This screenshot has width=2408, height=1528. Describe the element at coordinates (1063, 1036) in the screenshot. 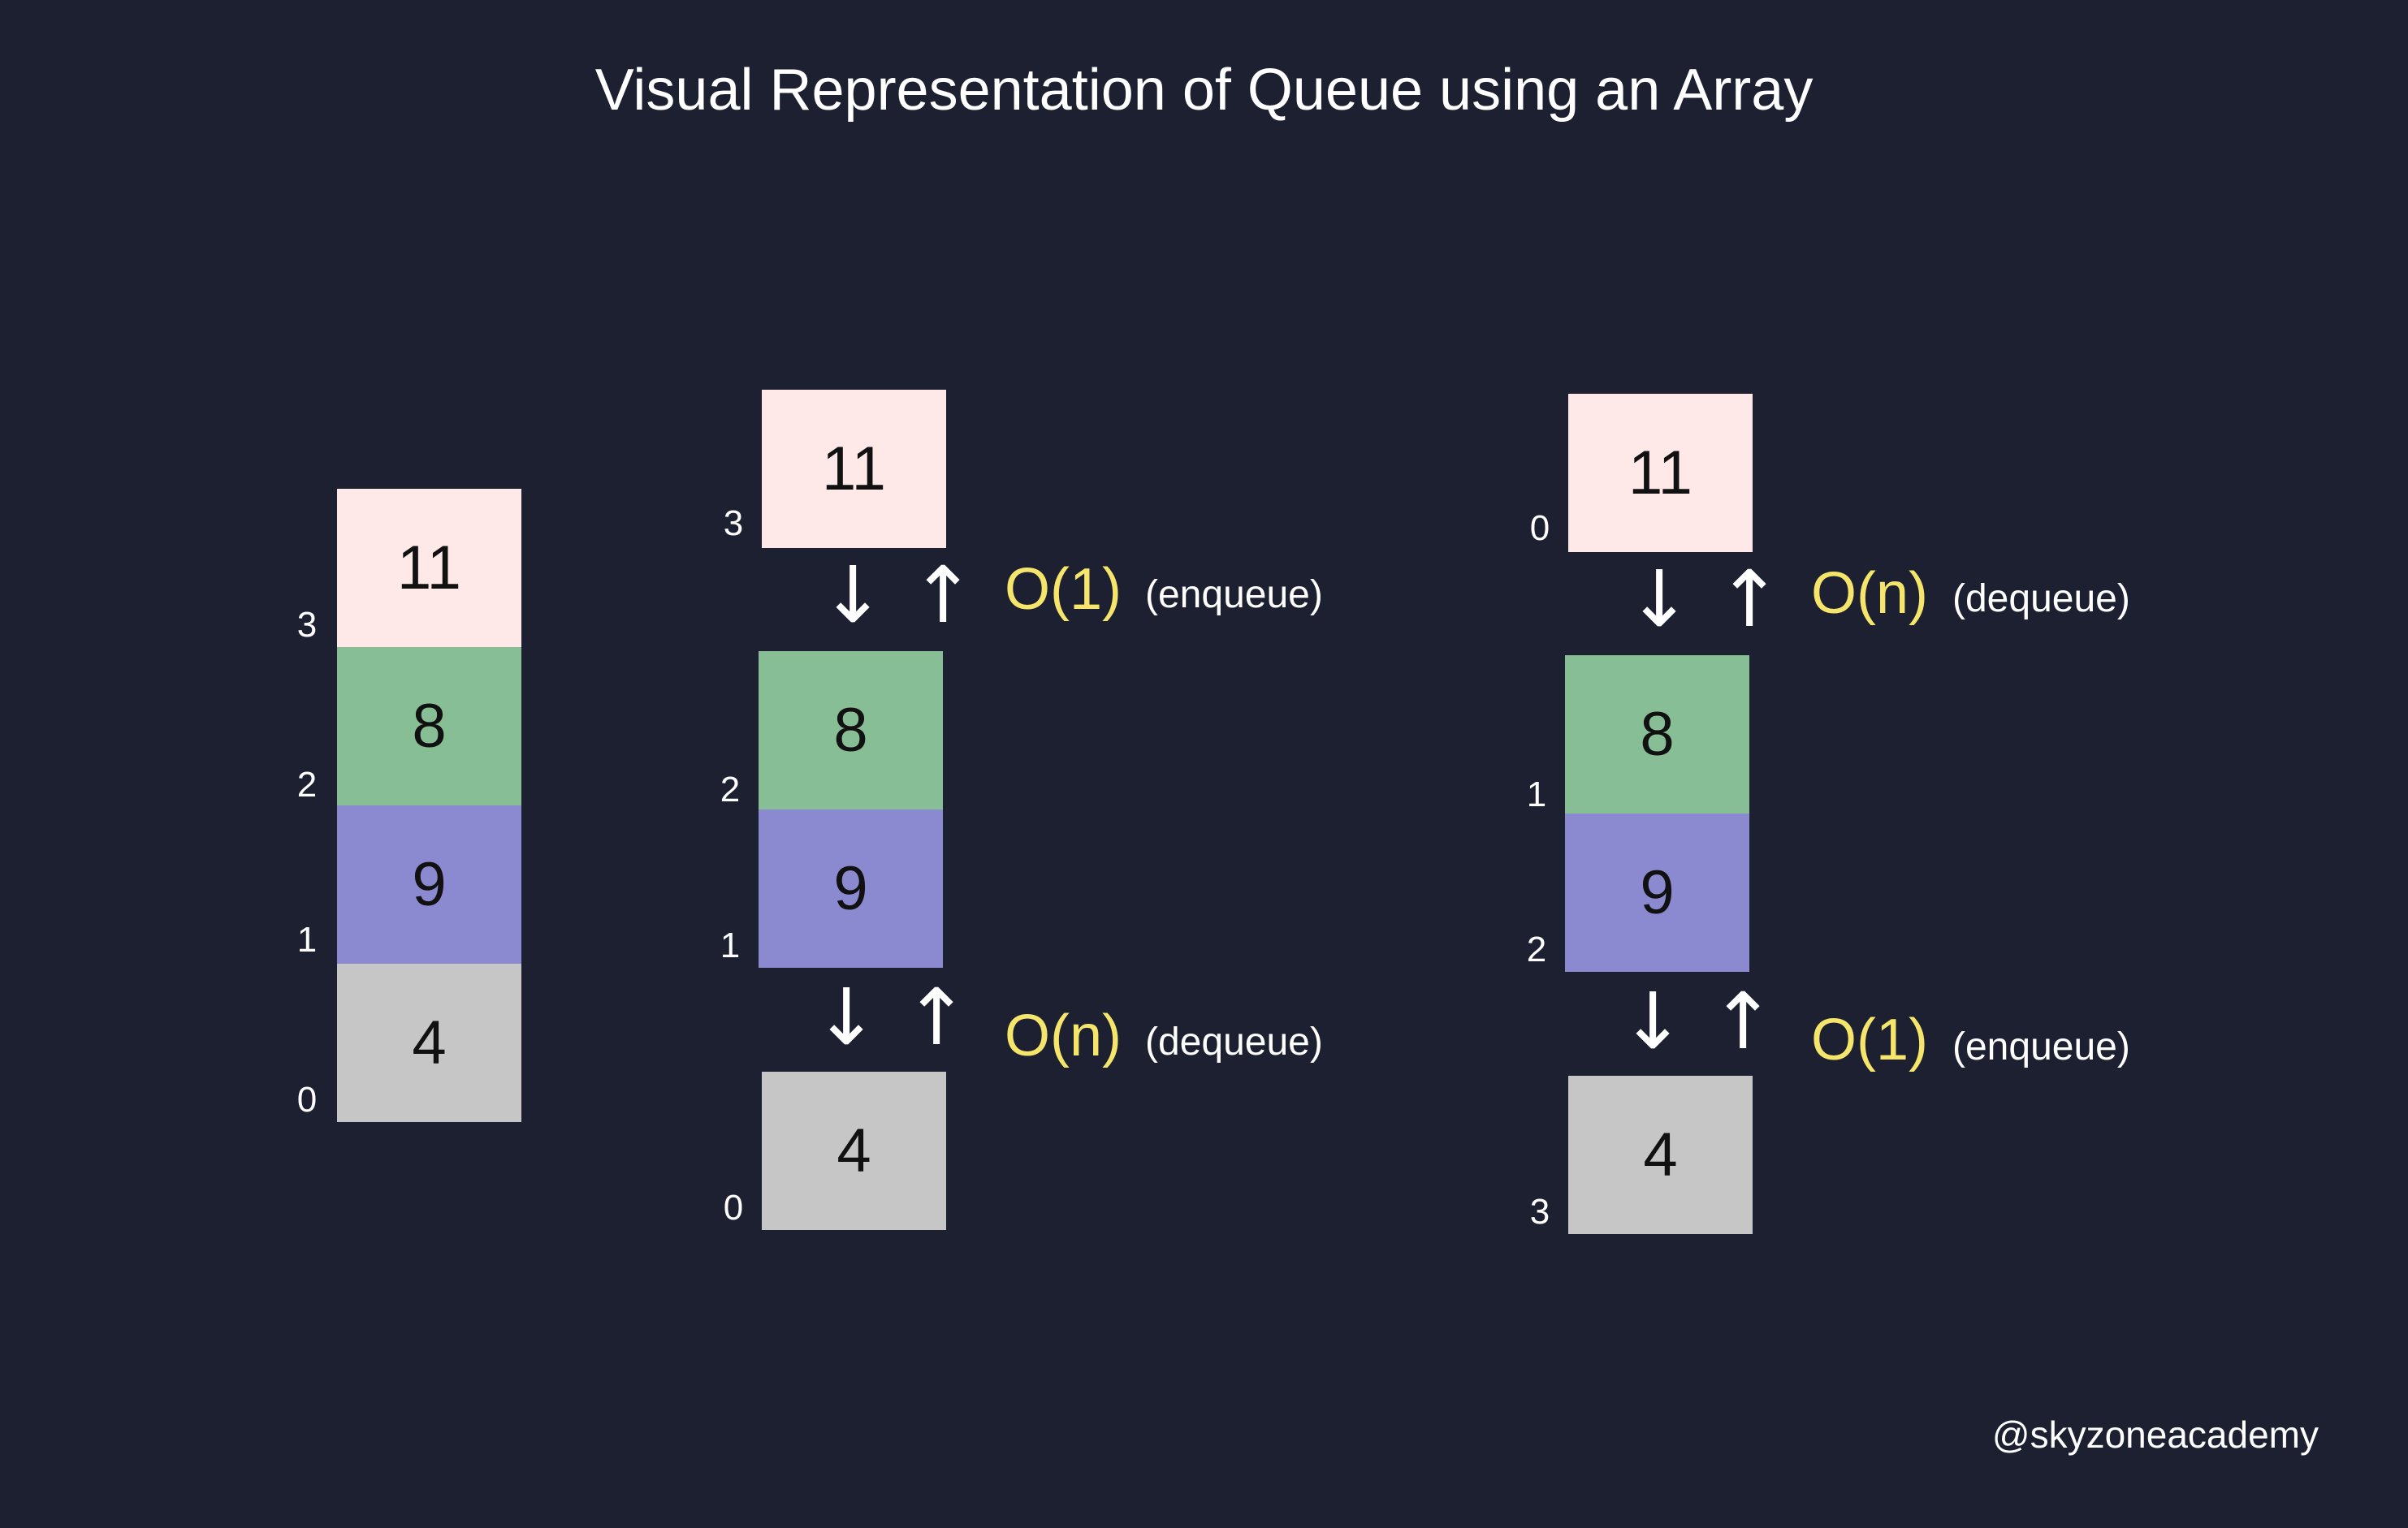

I see `queue-a-bottom-complexity: O(n)` at that location.